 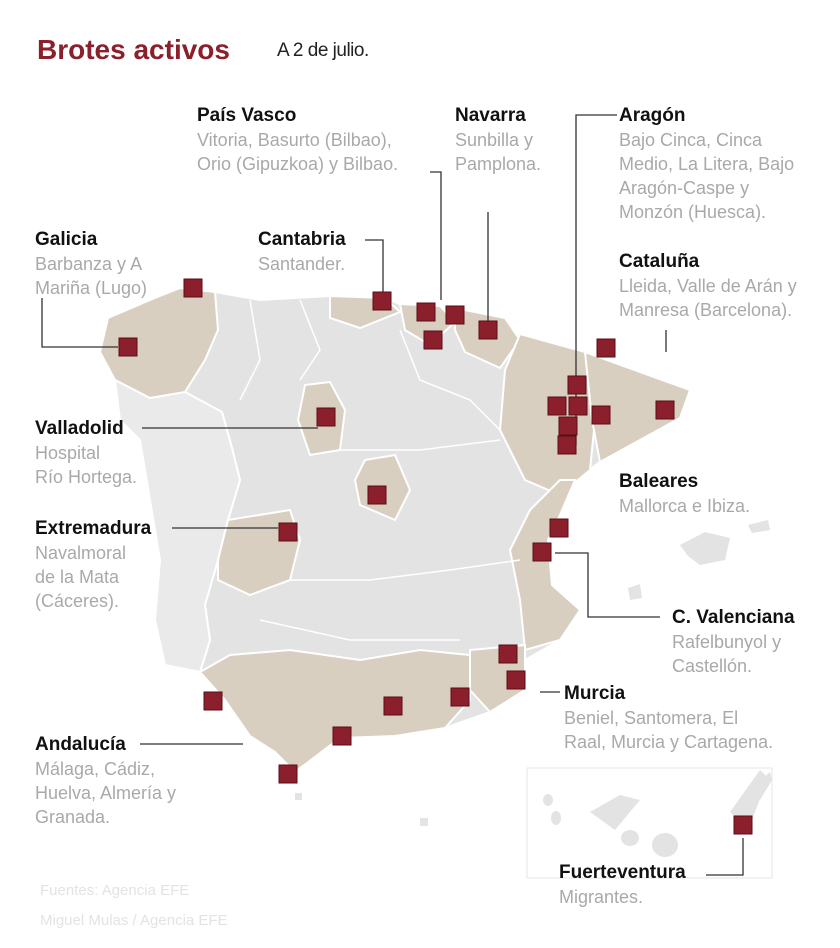 I want to click on region-name: Baleares, so click(x=659, y=481).